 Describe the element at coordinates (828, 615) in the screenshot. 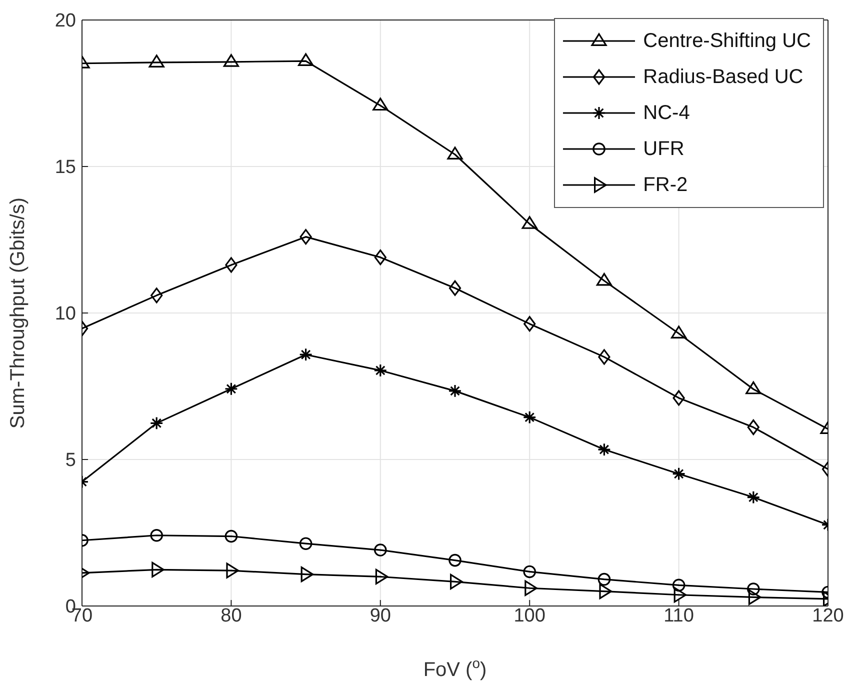

I see `x-tick-label: 120` at that location.